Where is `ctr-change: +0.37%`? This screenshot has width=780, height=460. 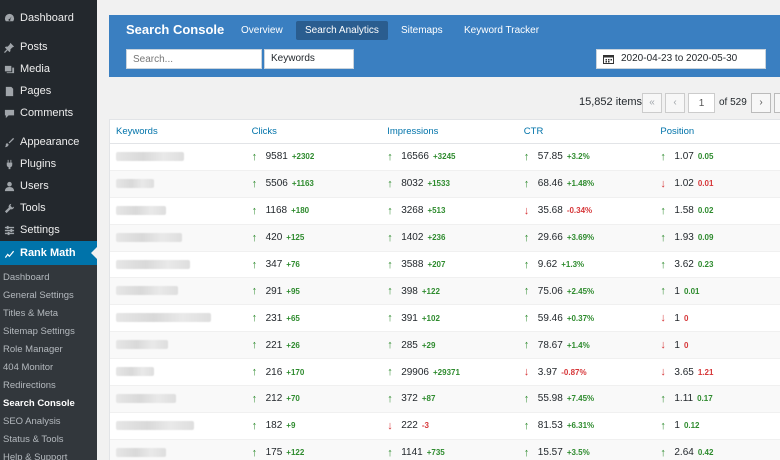 ctr-change: +0.37% is located at coordinates (580, 318).